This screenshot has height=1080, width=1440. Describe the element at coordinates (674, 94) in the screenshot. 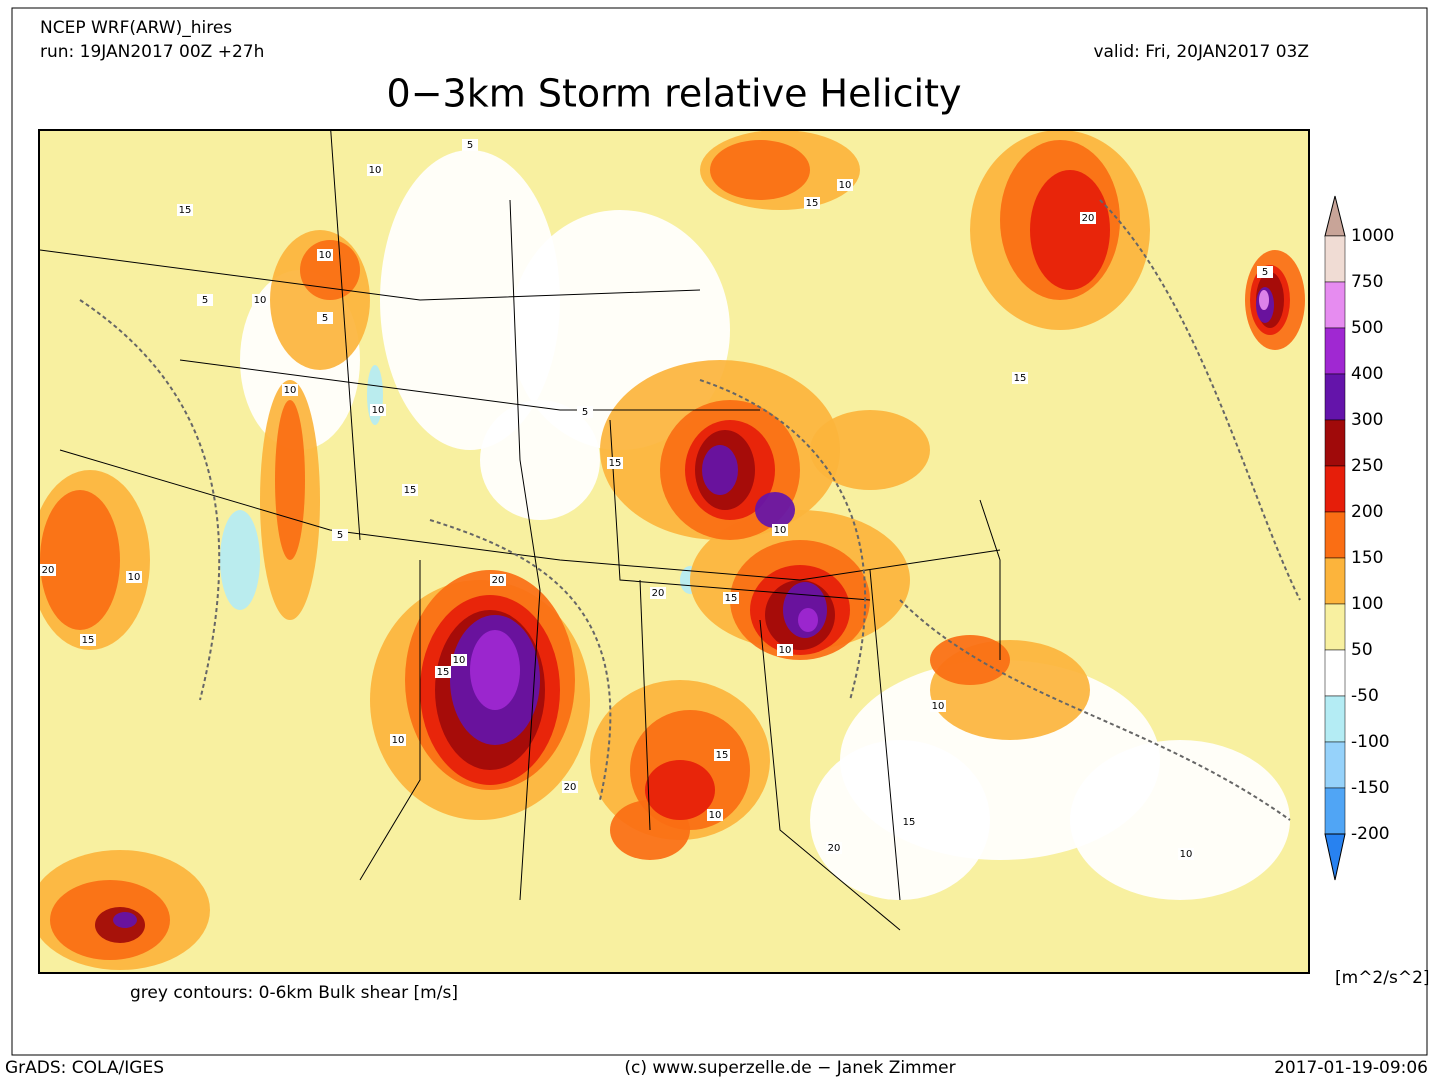

I see `map-title: 0−3km Storm relative Helicity` at that location.